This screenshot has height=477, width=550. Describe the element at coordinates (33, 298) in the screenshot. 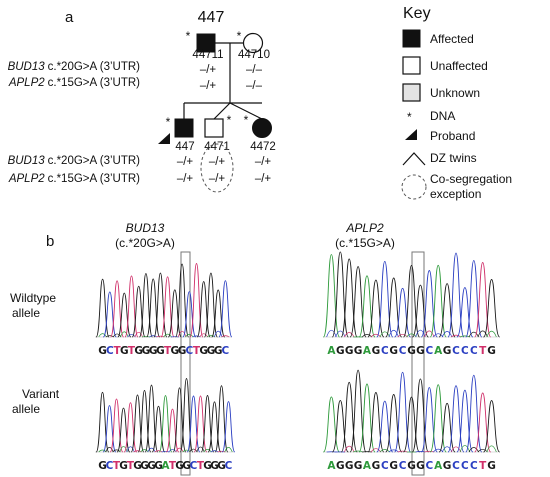

I see `wildtype-row-label-1: Wildtype` at that location.